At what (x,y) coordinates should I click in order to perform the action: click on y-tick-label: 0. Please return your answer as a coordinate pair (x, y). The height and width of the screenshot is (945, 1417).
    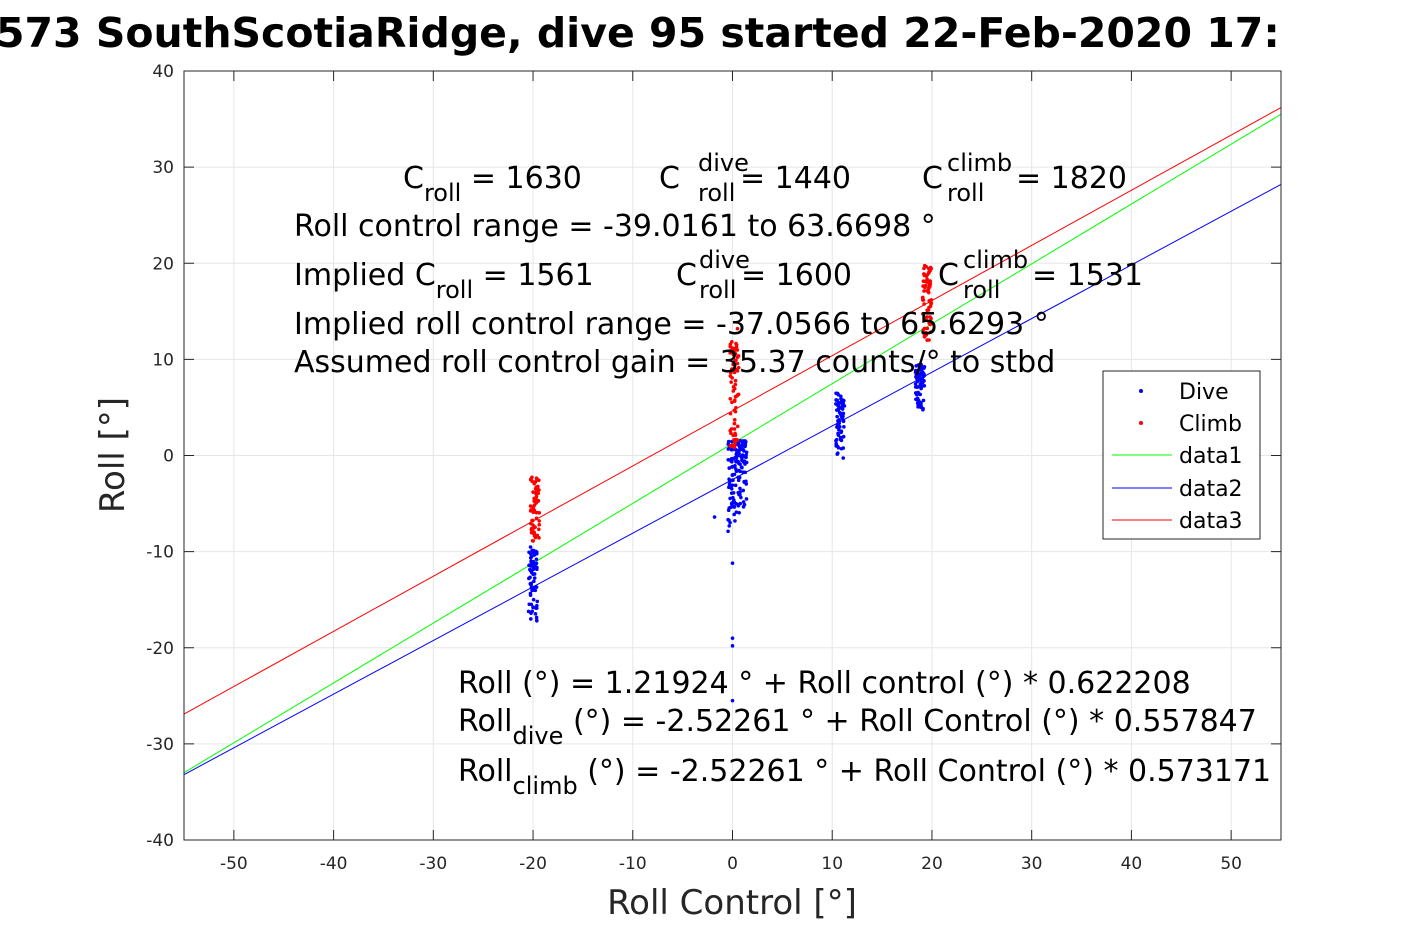
    Looking at the image, I should click on (168, 457).